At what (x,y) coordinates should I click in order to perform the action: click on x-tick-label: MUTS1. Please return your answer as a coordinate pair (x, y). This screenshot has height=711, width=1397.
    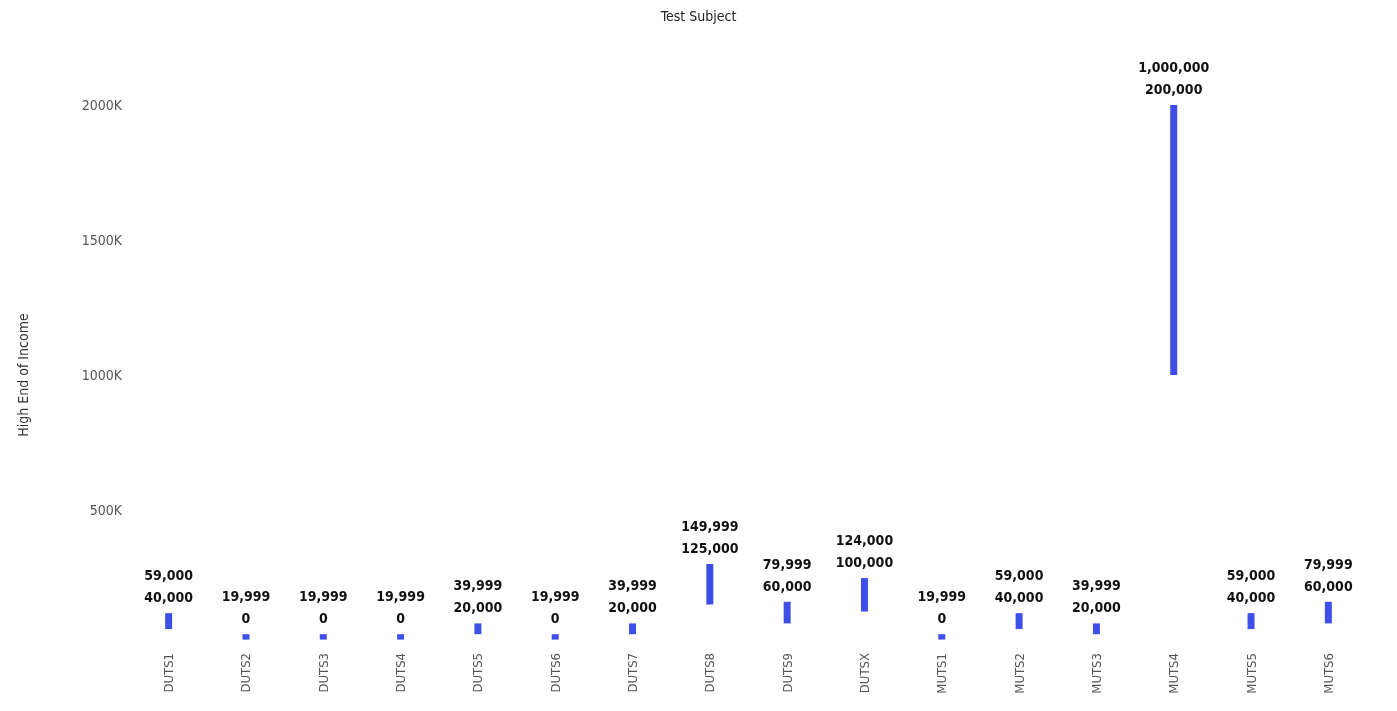
    Looking at the image, I should click on (942, 673).